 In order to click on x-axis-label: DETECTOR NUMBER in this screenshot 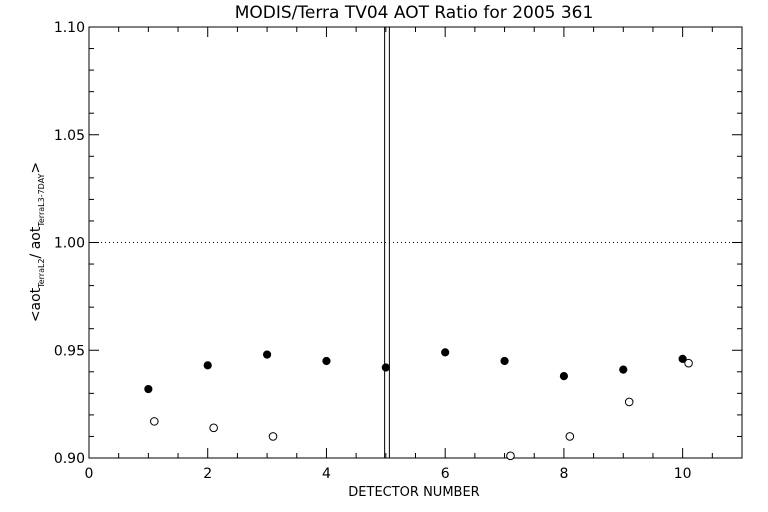, I will do `click(413, 492)`.